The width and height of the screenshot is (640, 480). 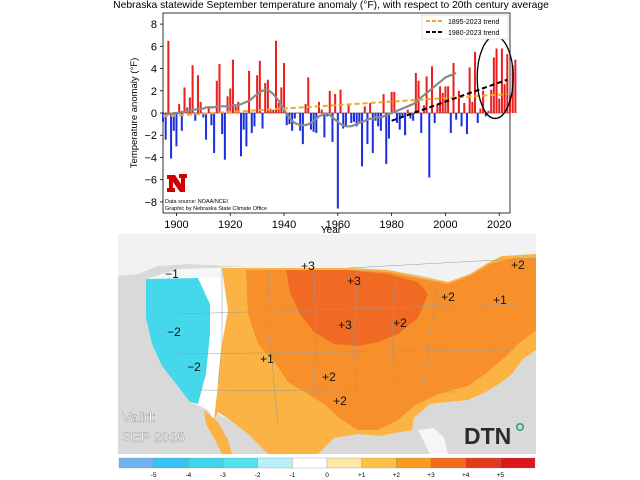 What do you see at coordinates (466, 475) in the screenshot?
I see `colorbar-tick-label: +4` at bounding box center [466, 475].